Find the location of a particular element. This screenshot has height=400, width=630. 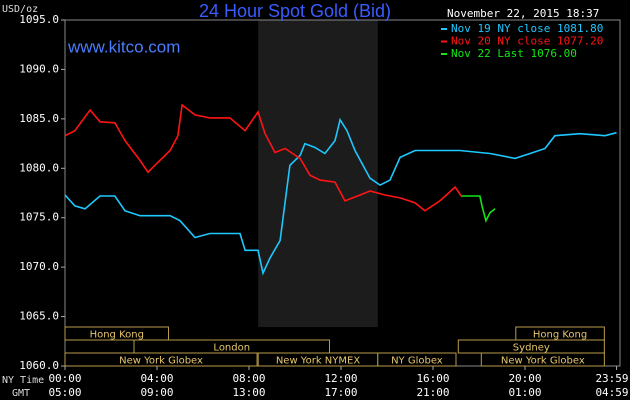

x-tick-label: 04:00 is located at coordinates (156, 378).